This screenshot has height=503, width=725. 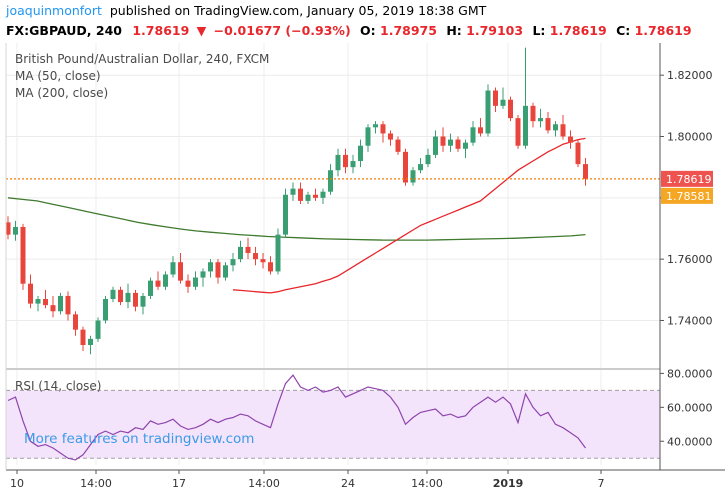 I want to click on author-link: joaquinmonfort, so click(x=53, y=10).